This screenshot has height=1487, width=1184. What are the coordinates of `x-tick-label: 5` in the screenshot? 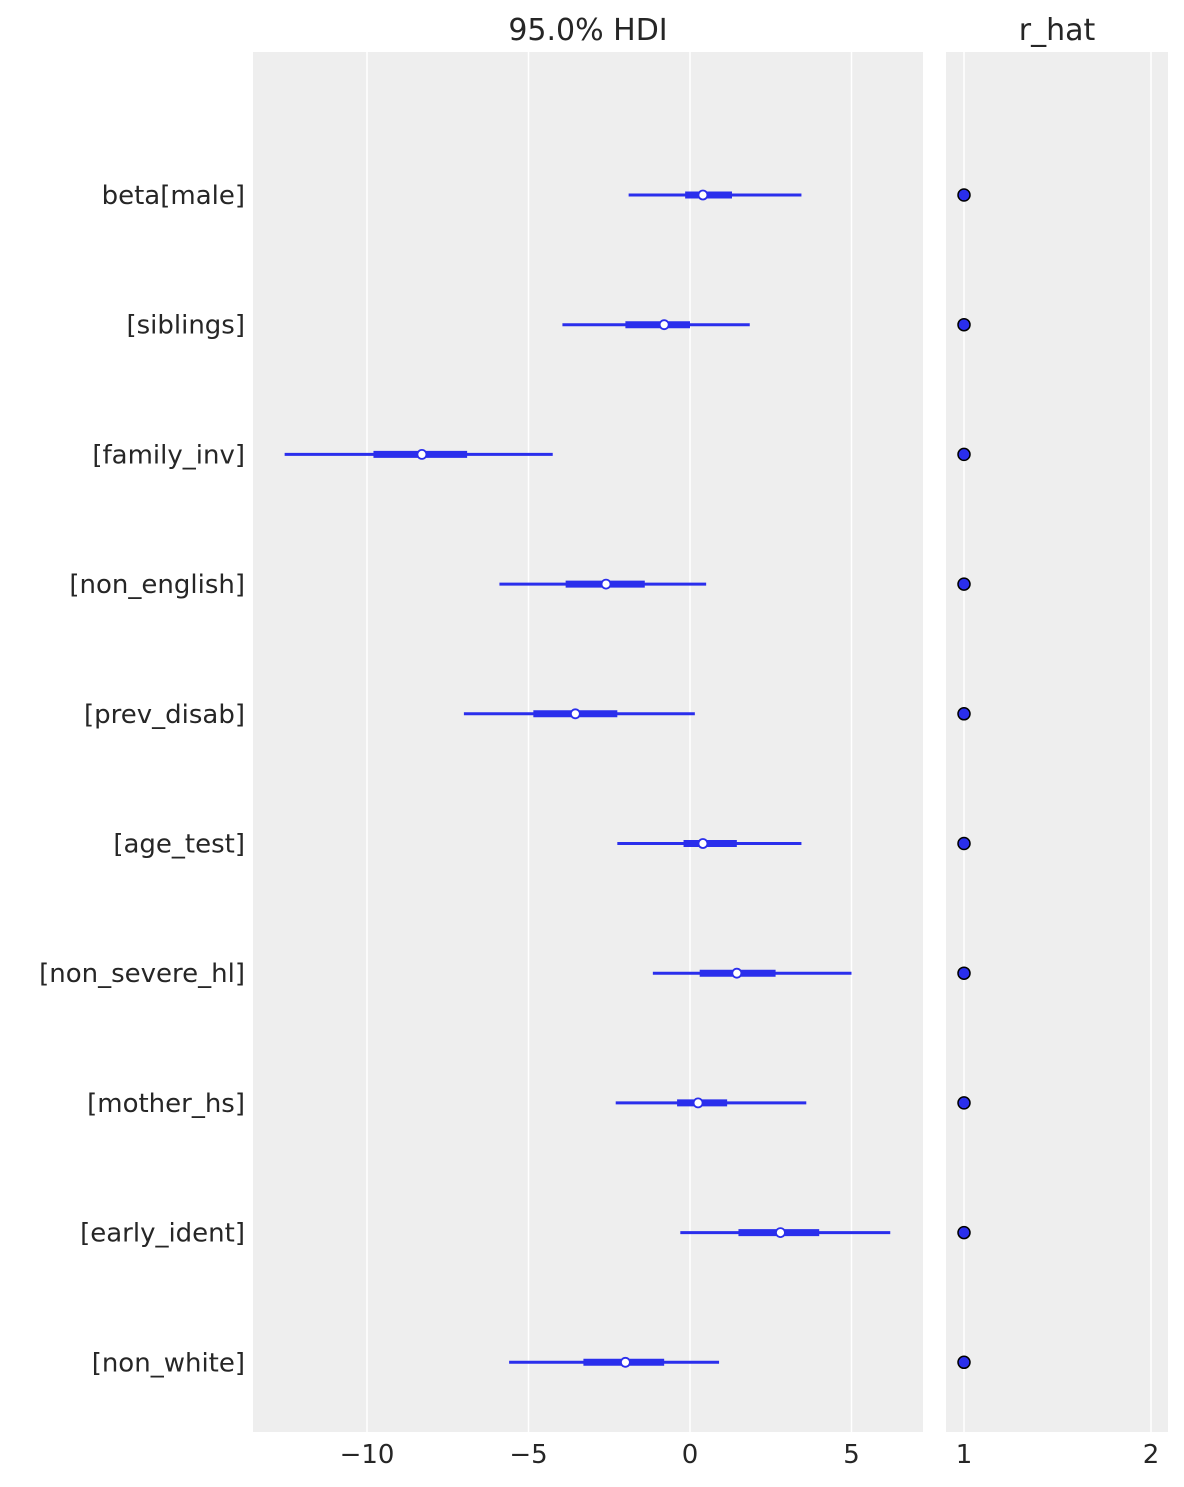 It's located at (851, 1455).